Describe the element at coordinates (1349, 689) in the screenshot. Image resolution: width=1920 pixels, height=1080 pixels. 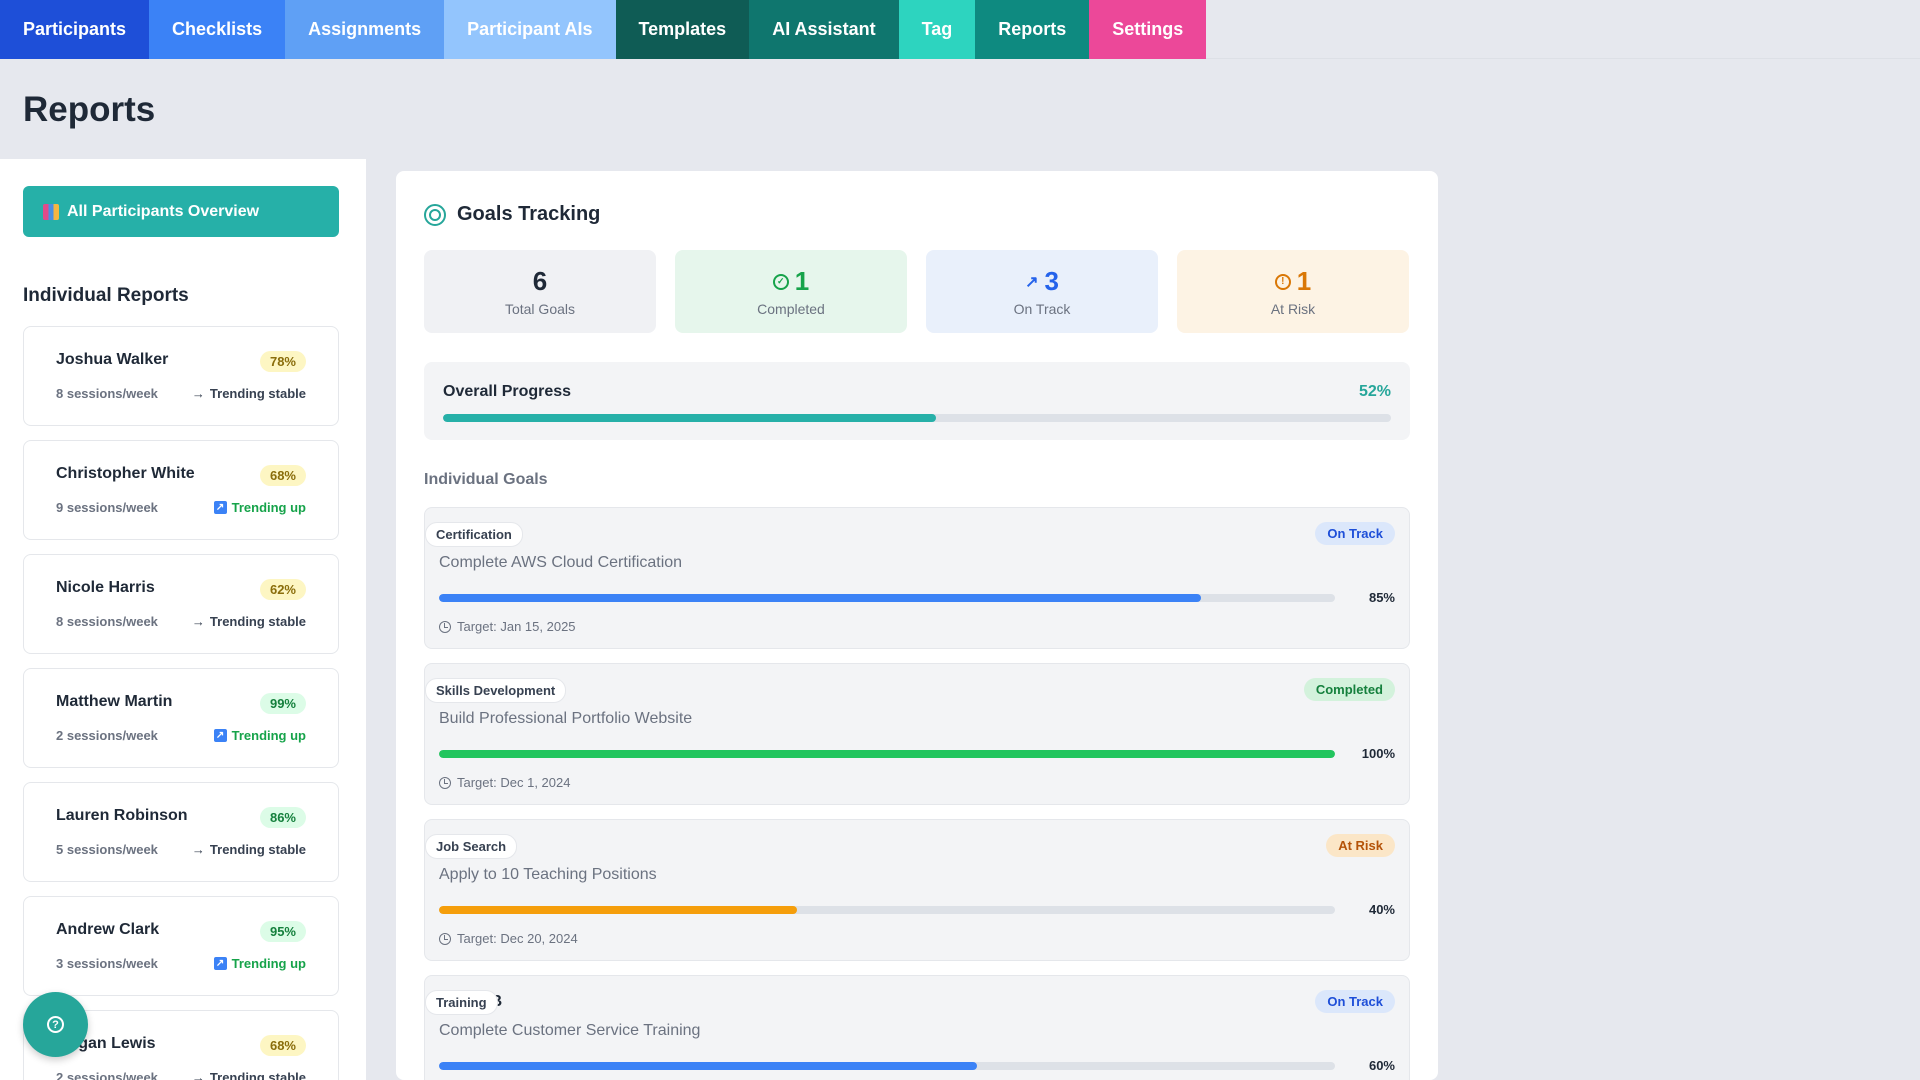
I see `goal-status-badge: Completed` at that location.